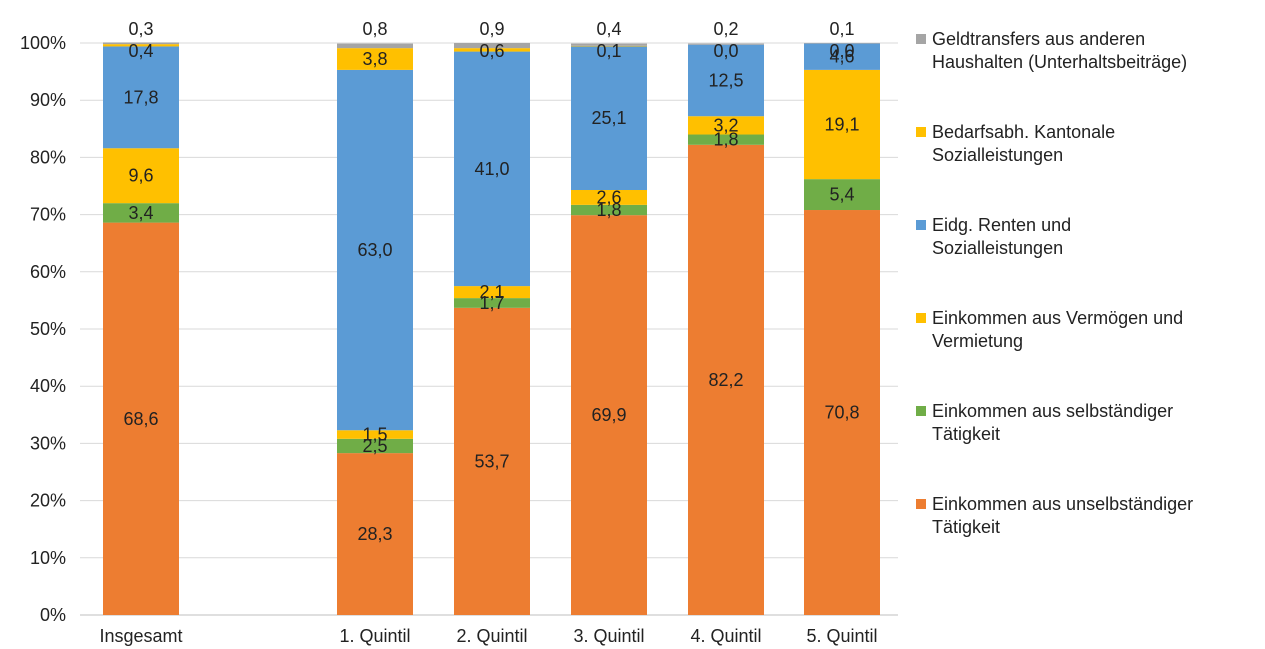 The height and width of the screenshot is (649, 1265). I want to click on data-label: 41,0, so click(491, 169).